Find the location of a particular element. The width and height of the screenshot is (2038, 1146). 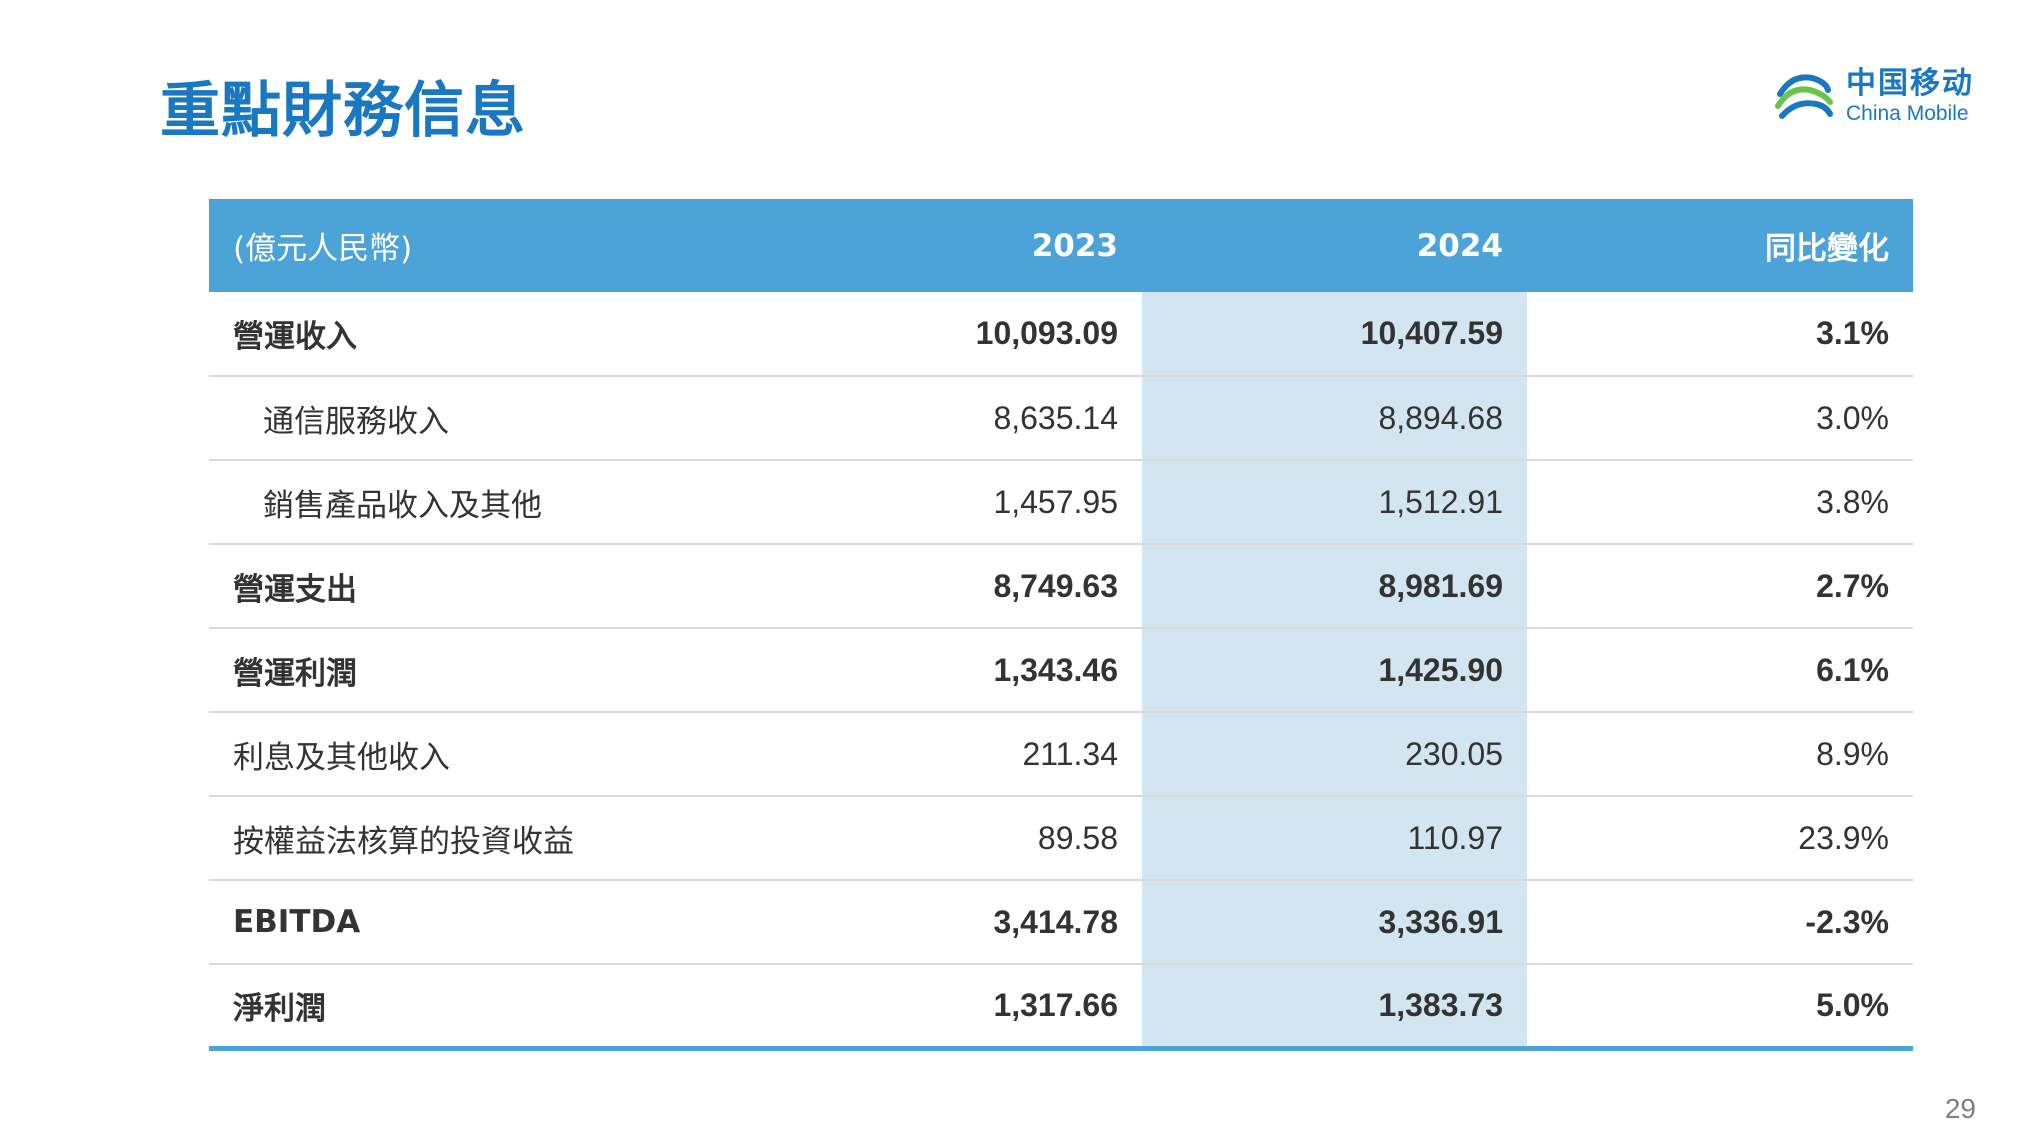

value-2024: 3,336.91 is located at coordinates (1334, 922).